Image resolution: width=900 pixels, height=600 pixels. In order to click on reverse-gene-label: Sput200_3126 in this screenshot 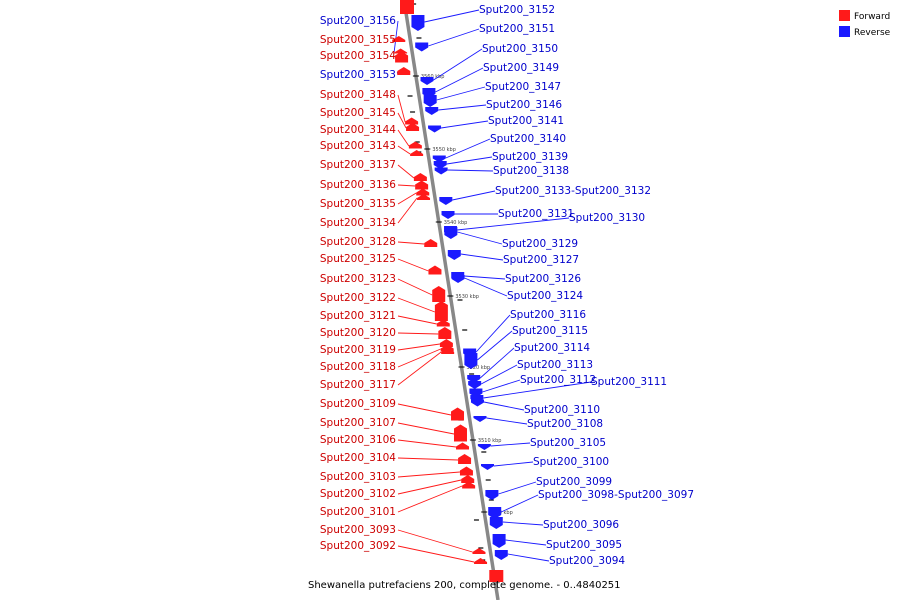, I will do `click(543, 279)`.